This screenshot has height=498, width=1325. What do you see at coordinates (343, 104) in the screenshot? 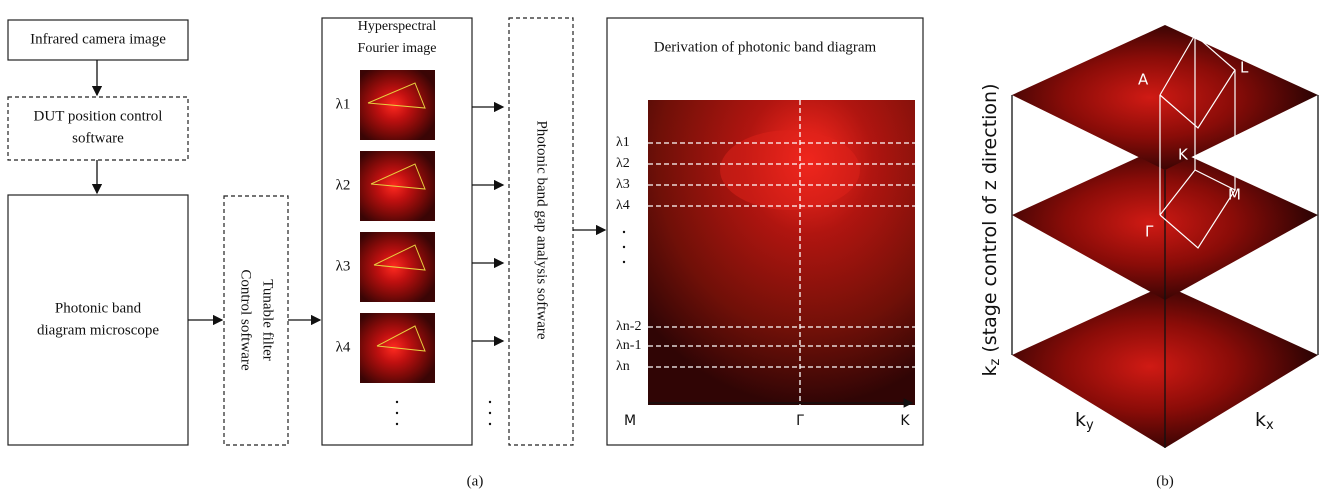
I see `wavelength-label: λ1` at bounding box center [343, 104].